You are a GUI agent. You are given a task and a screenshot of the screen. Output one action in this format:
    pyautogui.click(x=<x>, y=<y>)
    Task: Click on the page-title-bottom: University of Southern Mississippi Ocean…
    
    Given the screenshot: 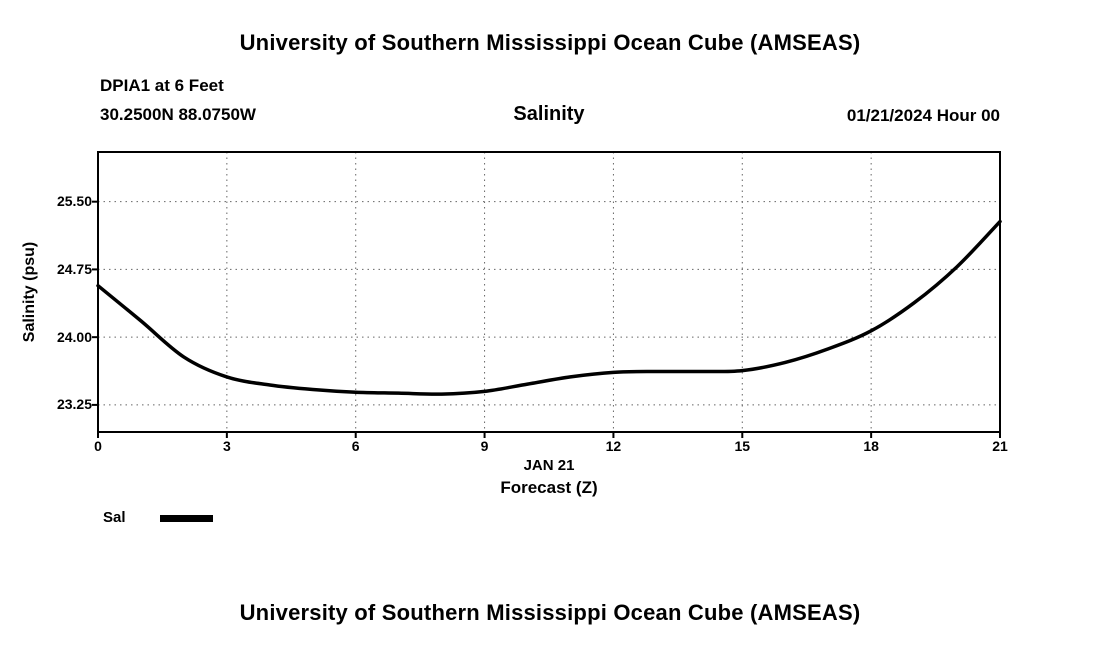 What is the action you would take?
    pyautogui.click(x=550, y=612)
    